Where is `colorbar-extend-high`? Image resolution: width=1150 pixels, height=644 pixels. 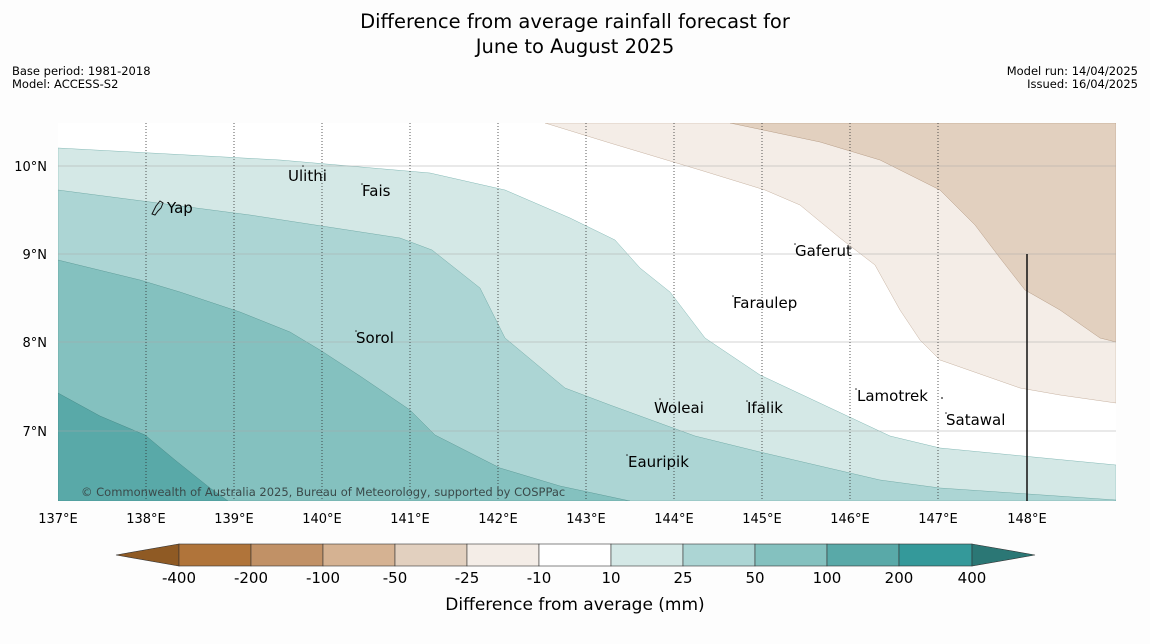
colorbar-extend-high is located at coordinates (1003, 555).